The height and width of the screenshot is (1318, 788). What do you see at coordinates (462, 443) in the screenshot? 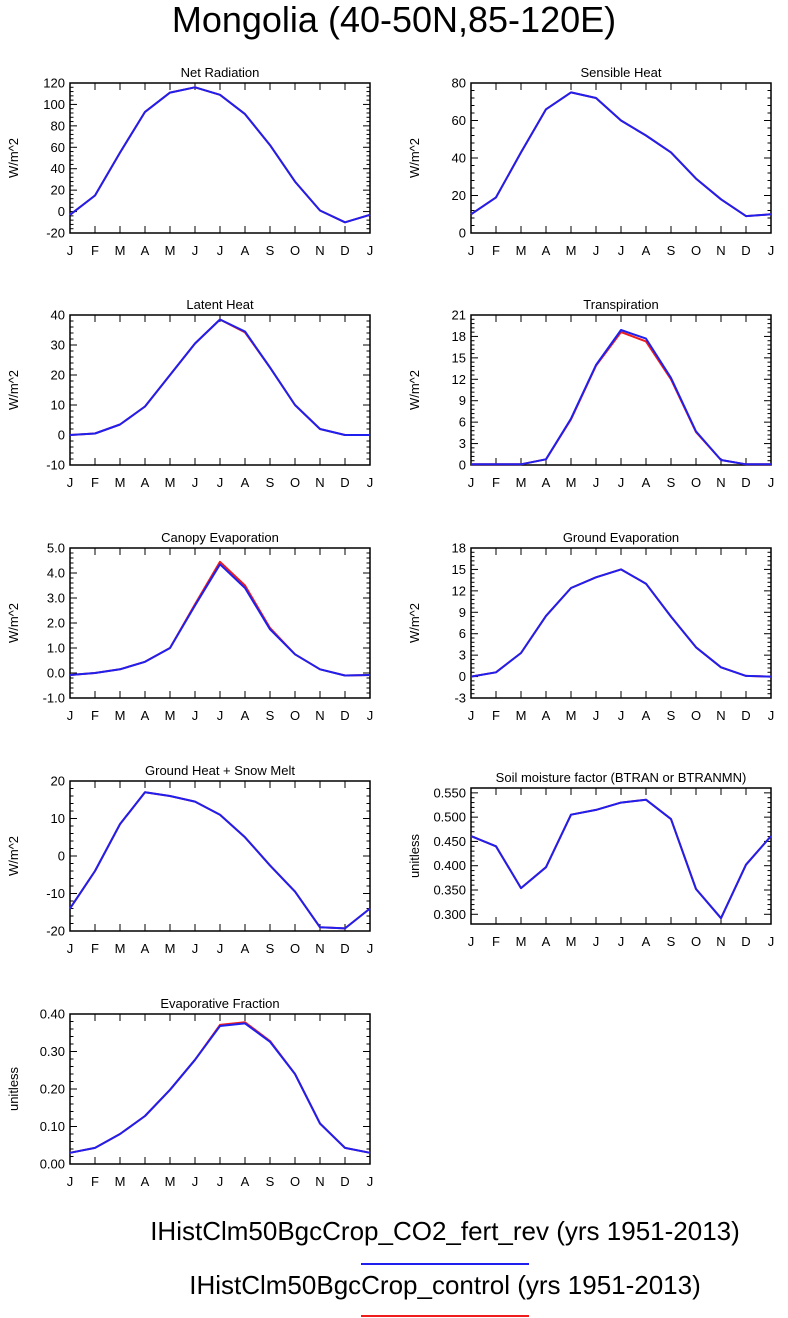
I see `y-tick-label: 3` at bounding box center [462, 443].